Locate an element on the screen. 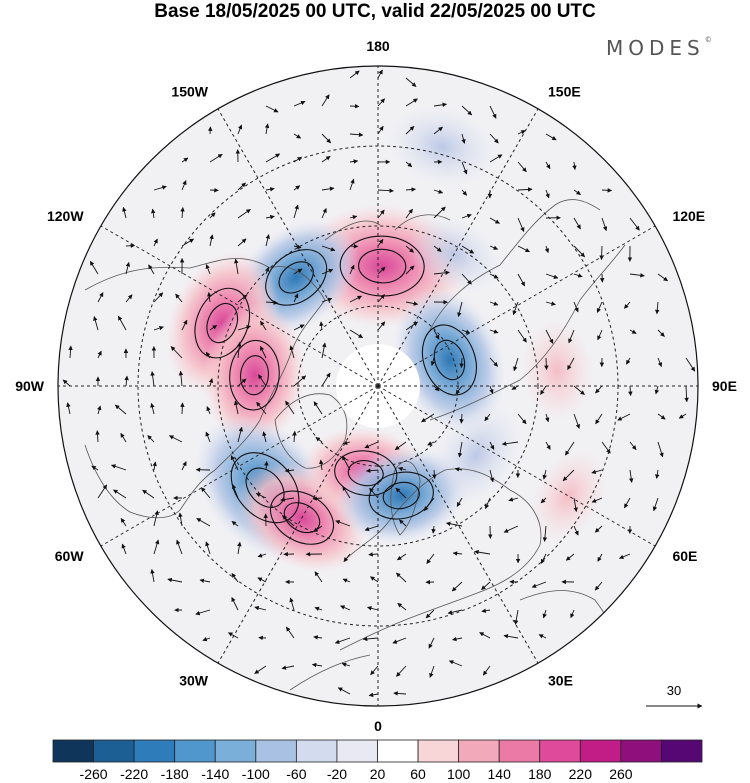  coastline-greenland is located at coordinates (311, 431).